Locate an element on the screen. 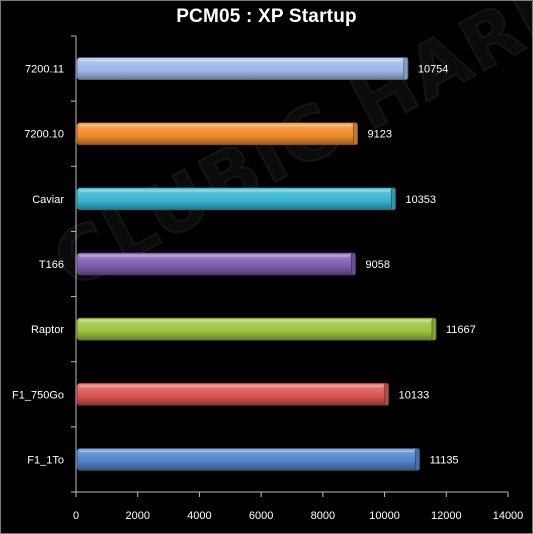  category-label: Caviar is located at coordinates (48, 200).